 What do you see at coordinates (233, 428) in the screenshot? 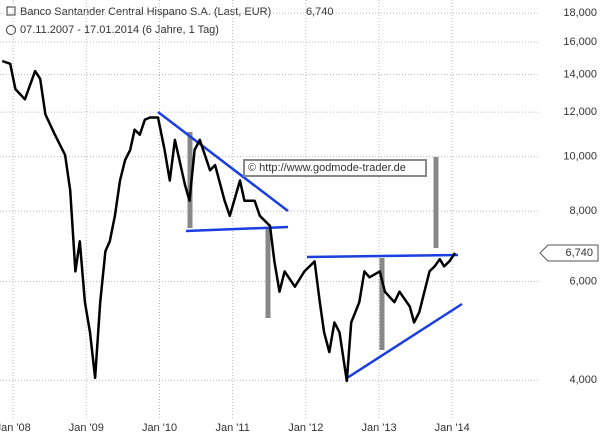
I see `x-tick-label: Jan '11` at bounding box center [233, 428].